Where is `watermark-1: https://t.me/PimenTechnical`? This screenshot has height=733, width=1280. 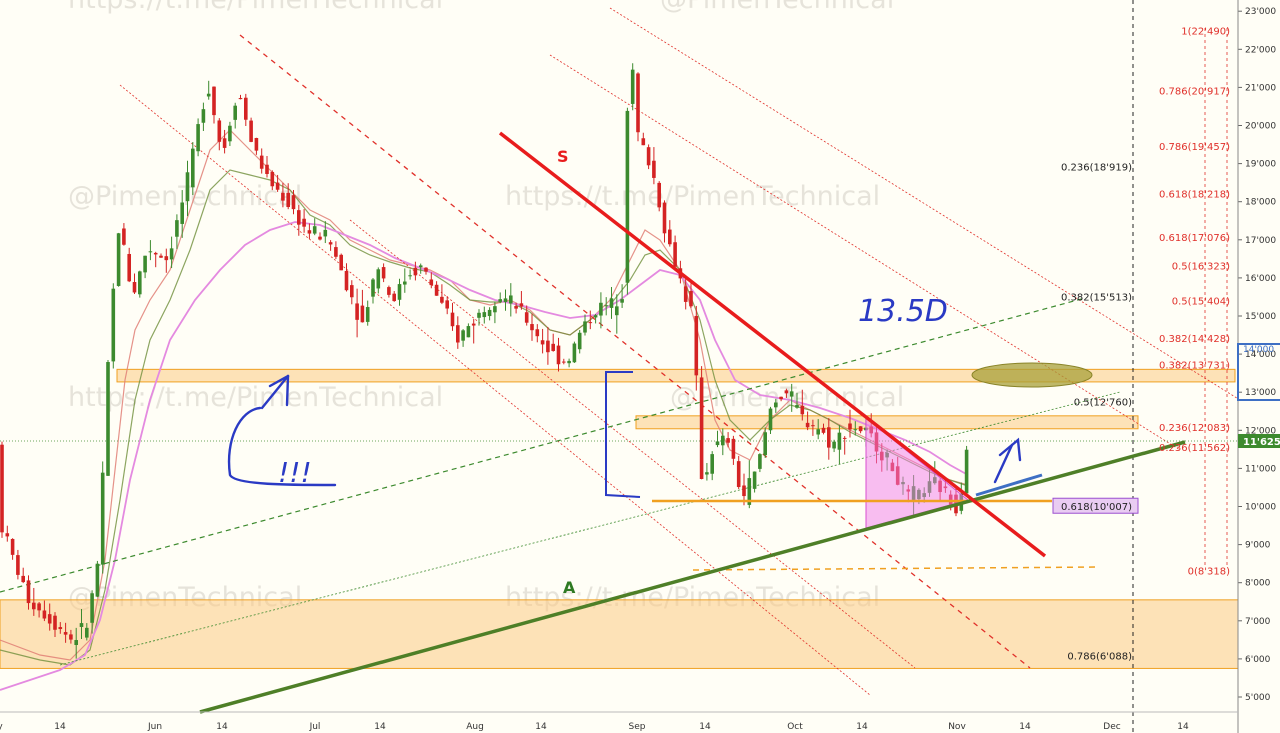
watermark-1: https://t.me/PimenTechnical is located at coordinates (255, 7).